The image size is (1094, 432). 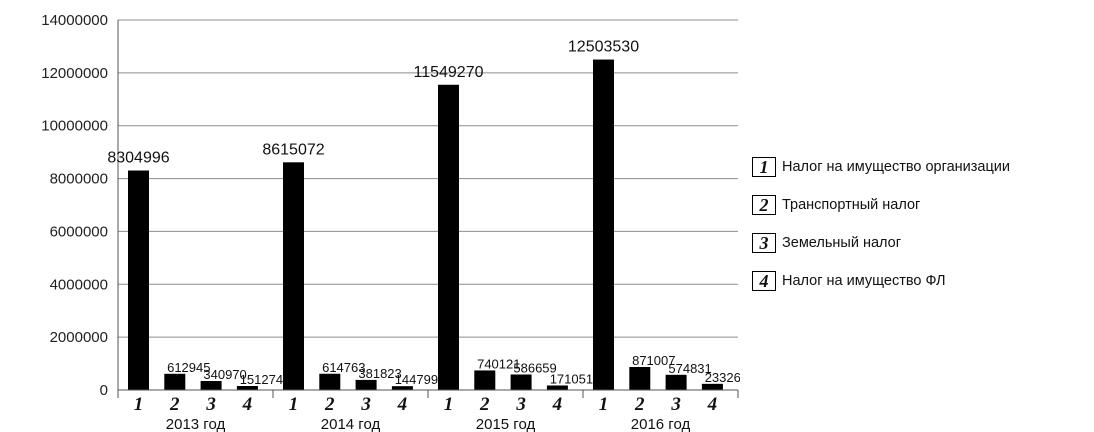 I want to click on category-label: 2014 год, so click(x=351, y=424).